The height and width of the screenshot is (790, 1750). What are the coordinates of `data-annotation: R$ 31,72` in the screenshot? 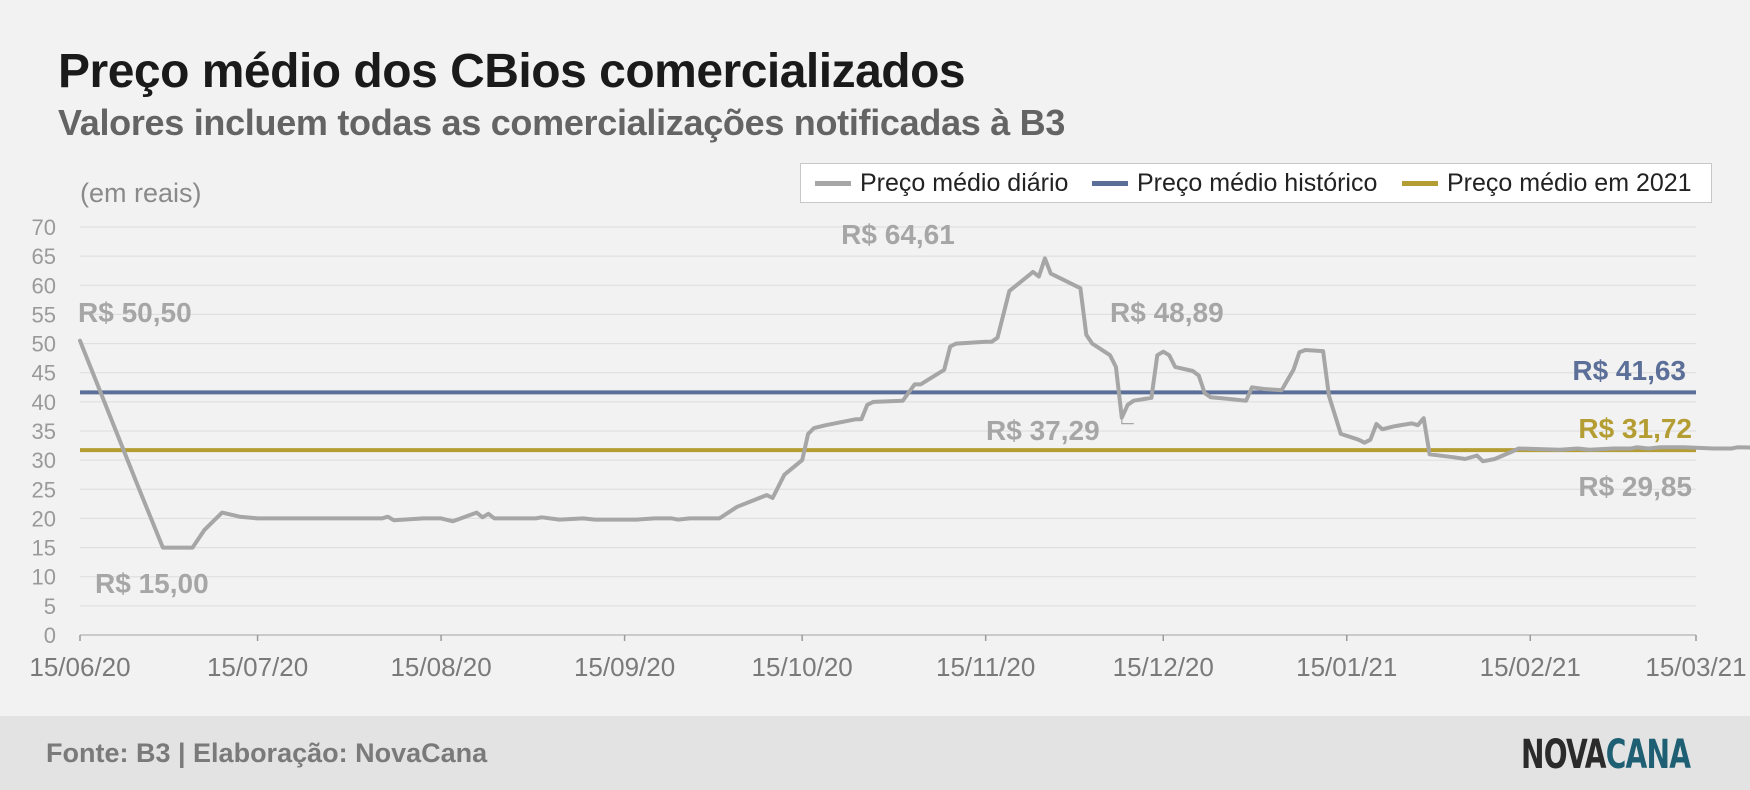 It's located at (1635, 428).